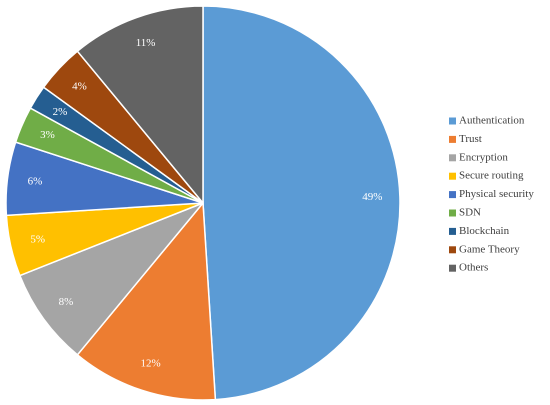 The image size is (550, 405). I want to click on legend-swatch-encryption, so click(452, 158).